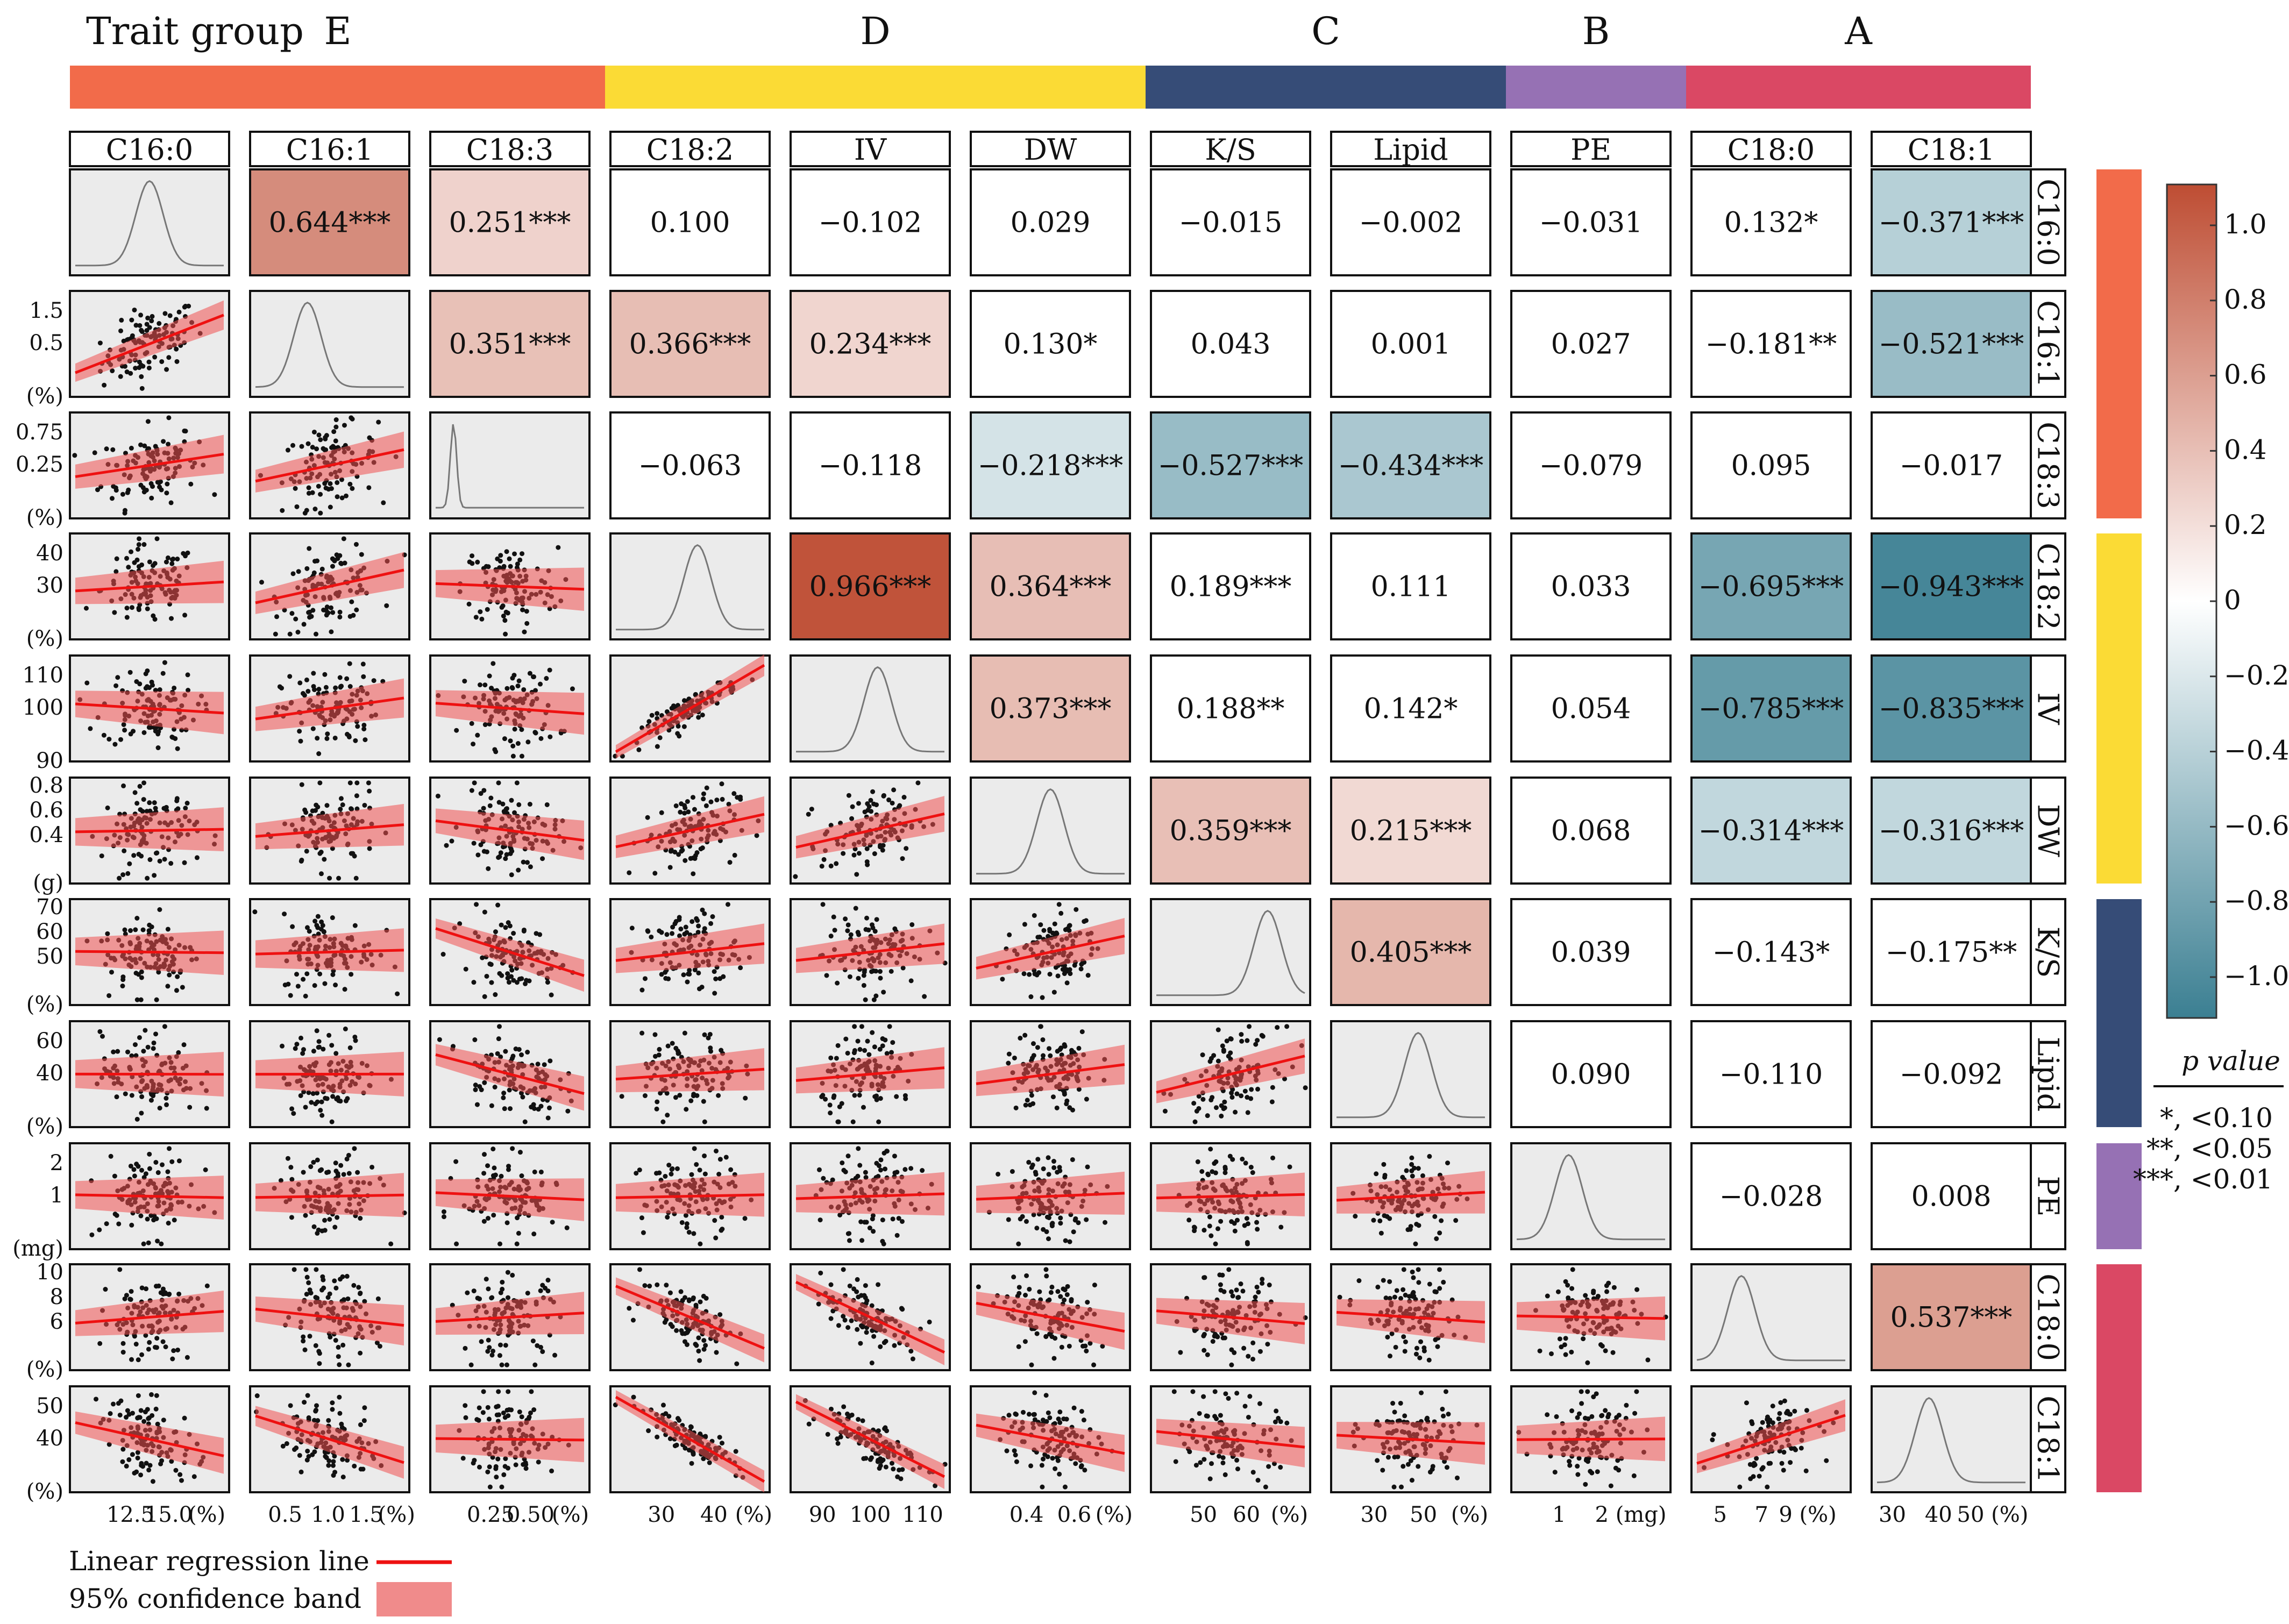 The width and height of the screenshot is (2289, 1624). I want to click on density-curve, so click(149, 223).